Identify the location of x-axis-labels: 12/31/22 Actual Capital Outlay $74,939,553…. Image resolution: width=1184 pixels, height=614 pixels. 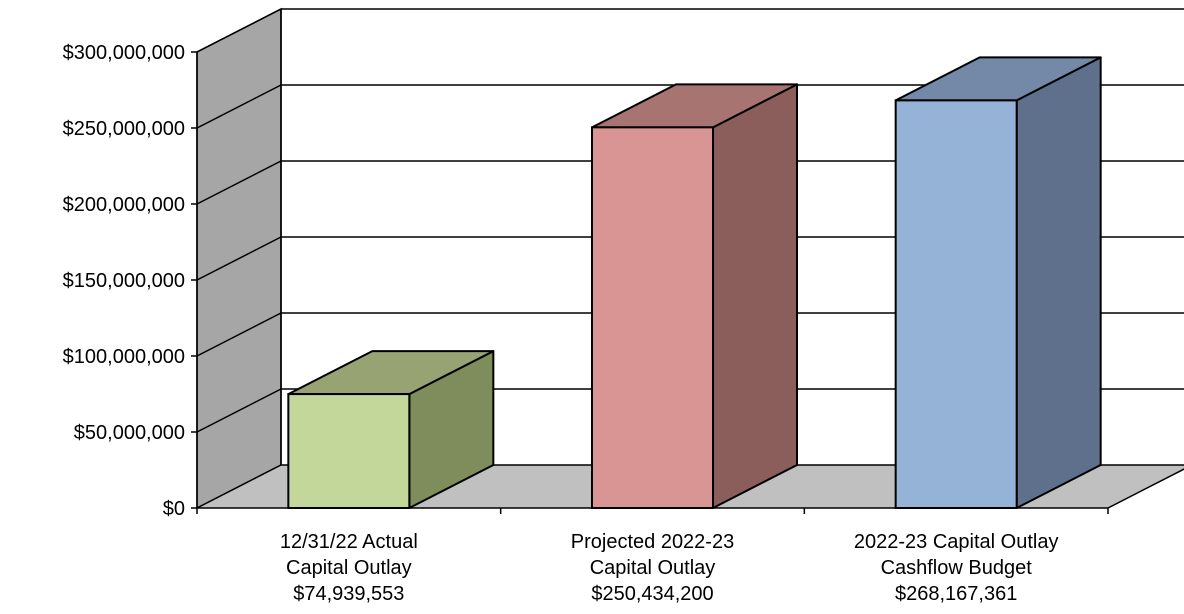
(669, 568).